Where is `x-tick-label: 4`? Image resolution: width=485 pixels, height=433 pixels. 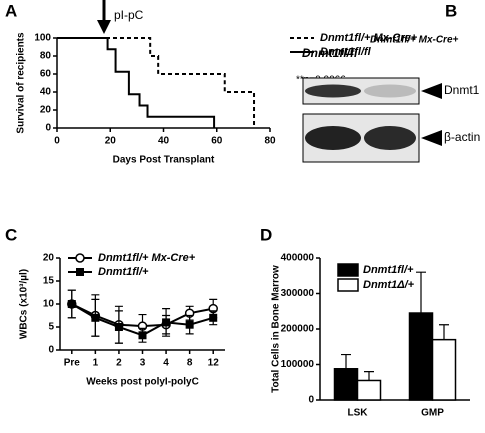
x-tick-label: 4 is located at coordinates (166, 363).